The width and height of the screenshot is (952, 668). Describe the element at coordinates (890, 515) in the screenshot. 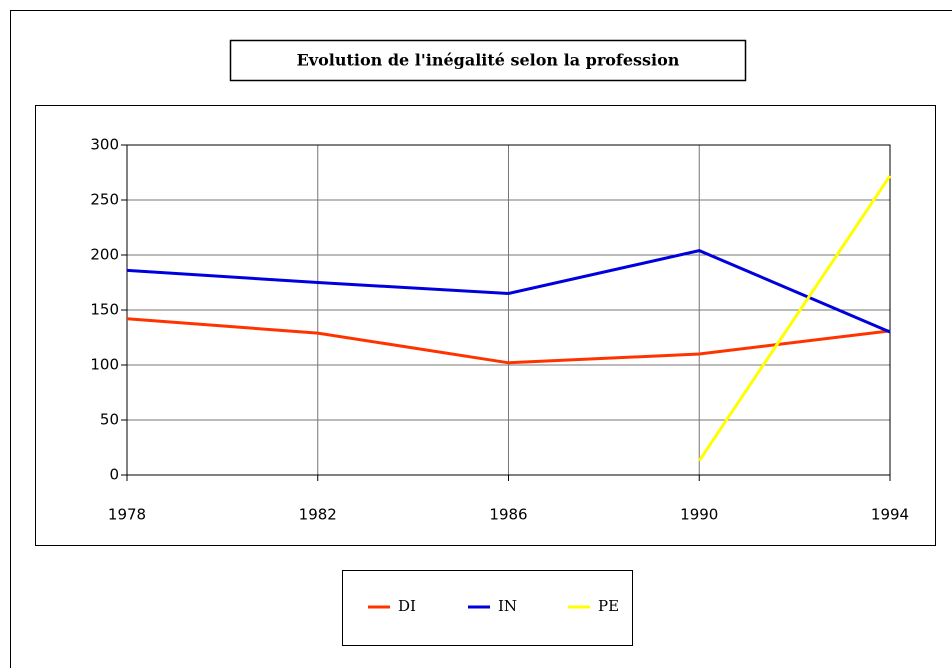

I see `x-tick-label: 1994` at that location.